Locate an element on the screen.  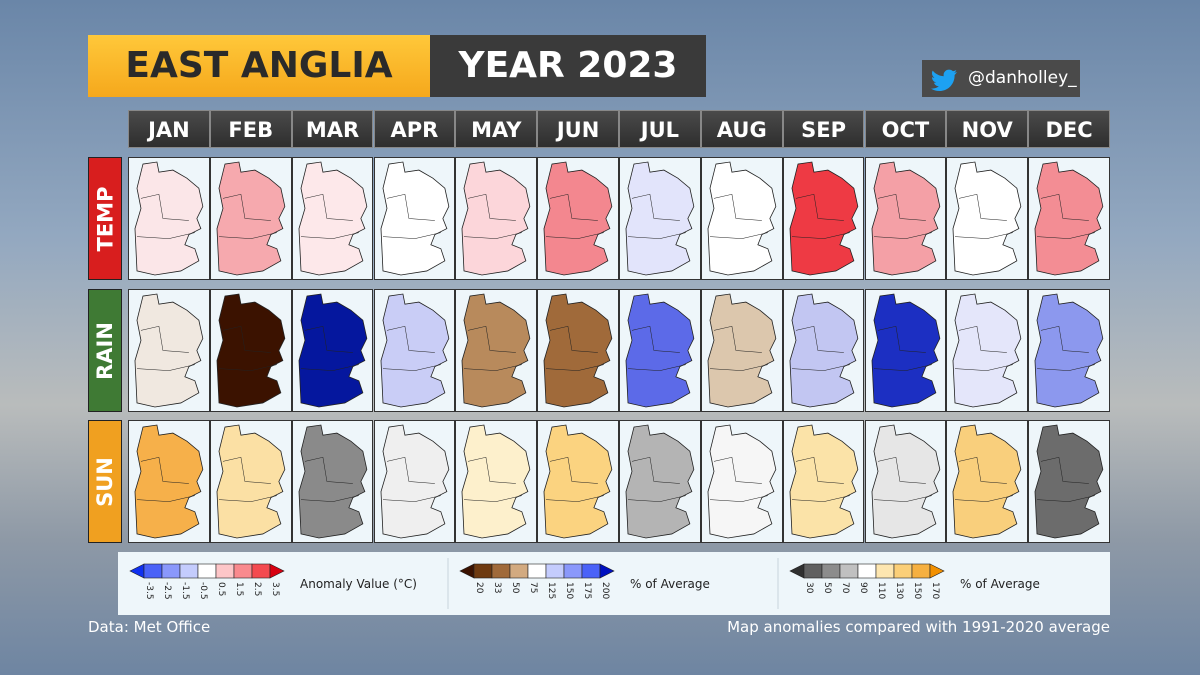
legend-tick-label: 75 is located at coordinates (533, 587).